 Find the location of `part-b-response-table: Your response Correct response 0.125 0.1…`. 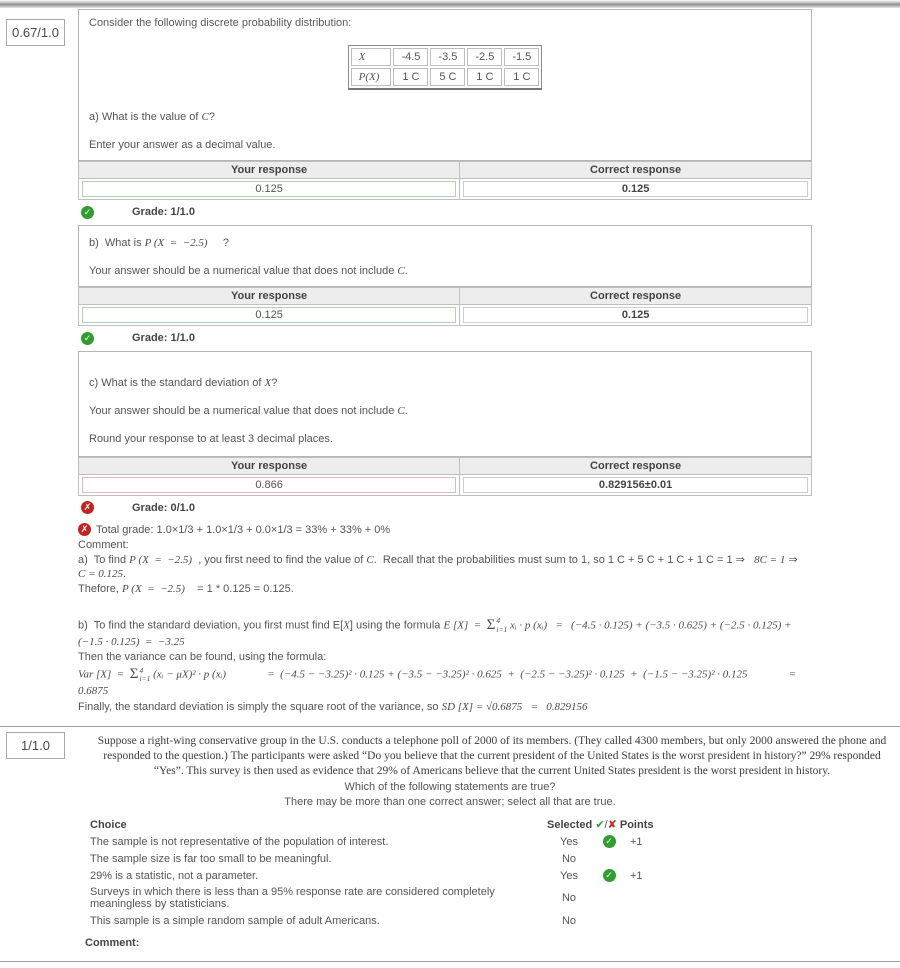

part-b-response-table: Your response Correct response 0.125 0.1… is located at coordinates (444, 307).